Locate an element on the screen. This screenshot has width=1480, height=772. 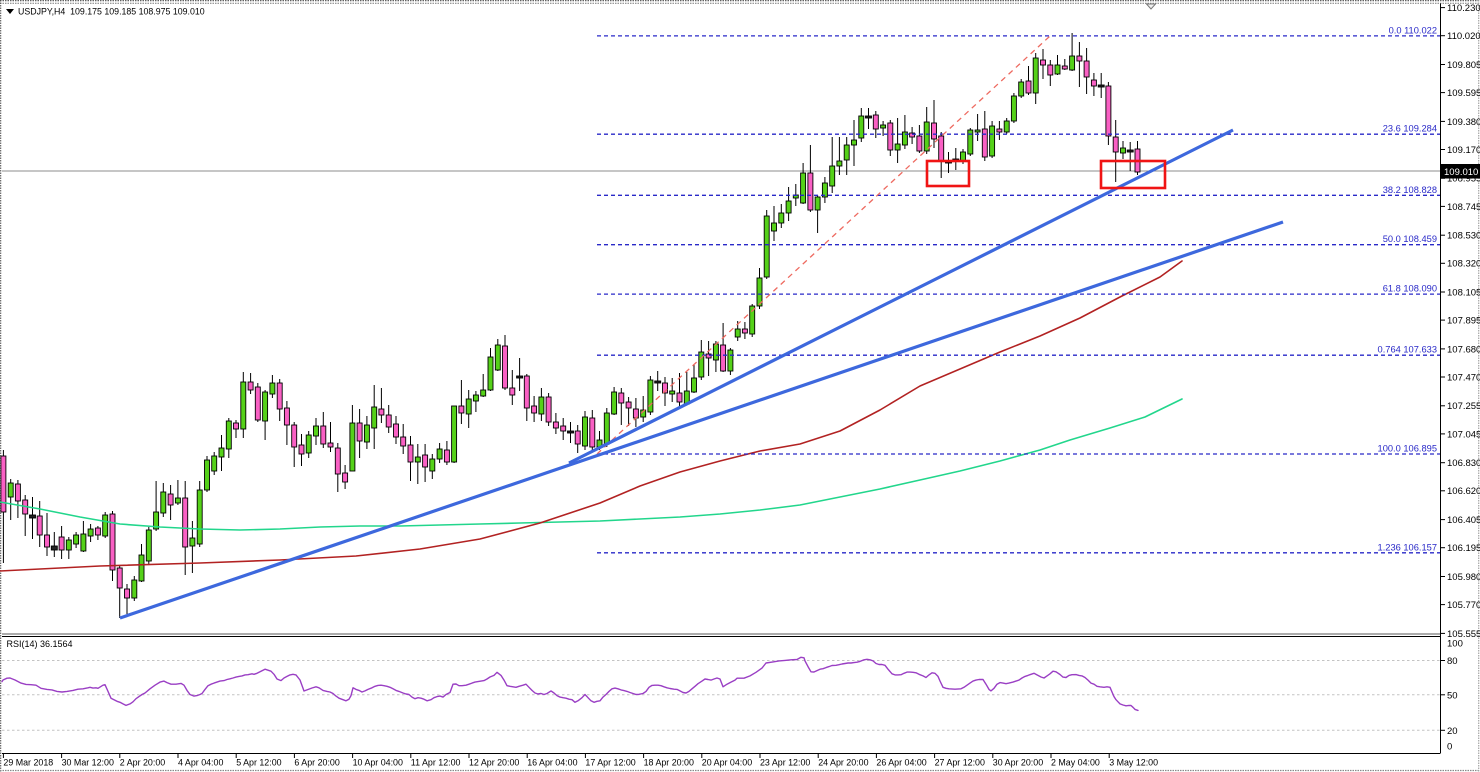
svg-text: 20 is located at coordinates (1452, 731).